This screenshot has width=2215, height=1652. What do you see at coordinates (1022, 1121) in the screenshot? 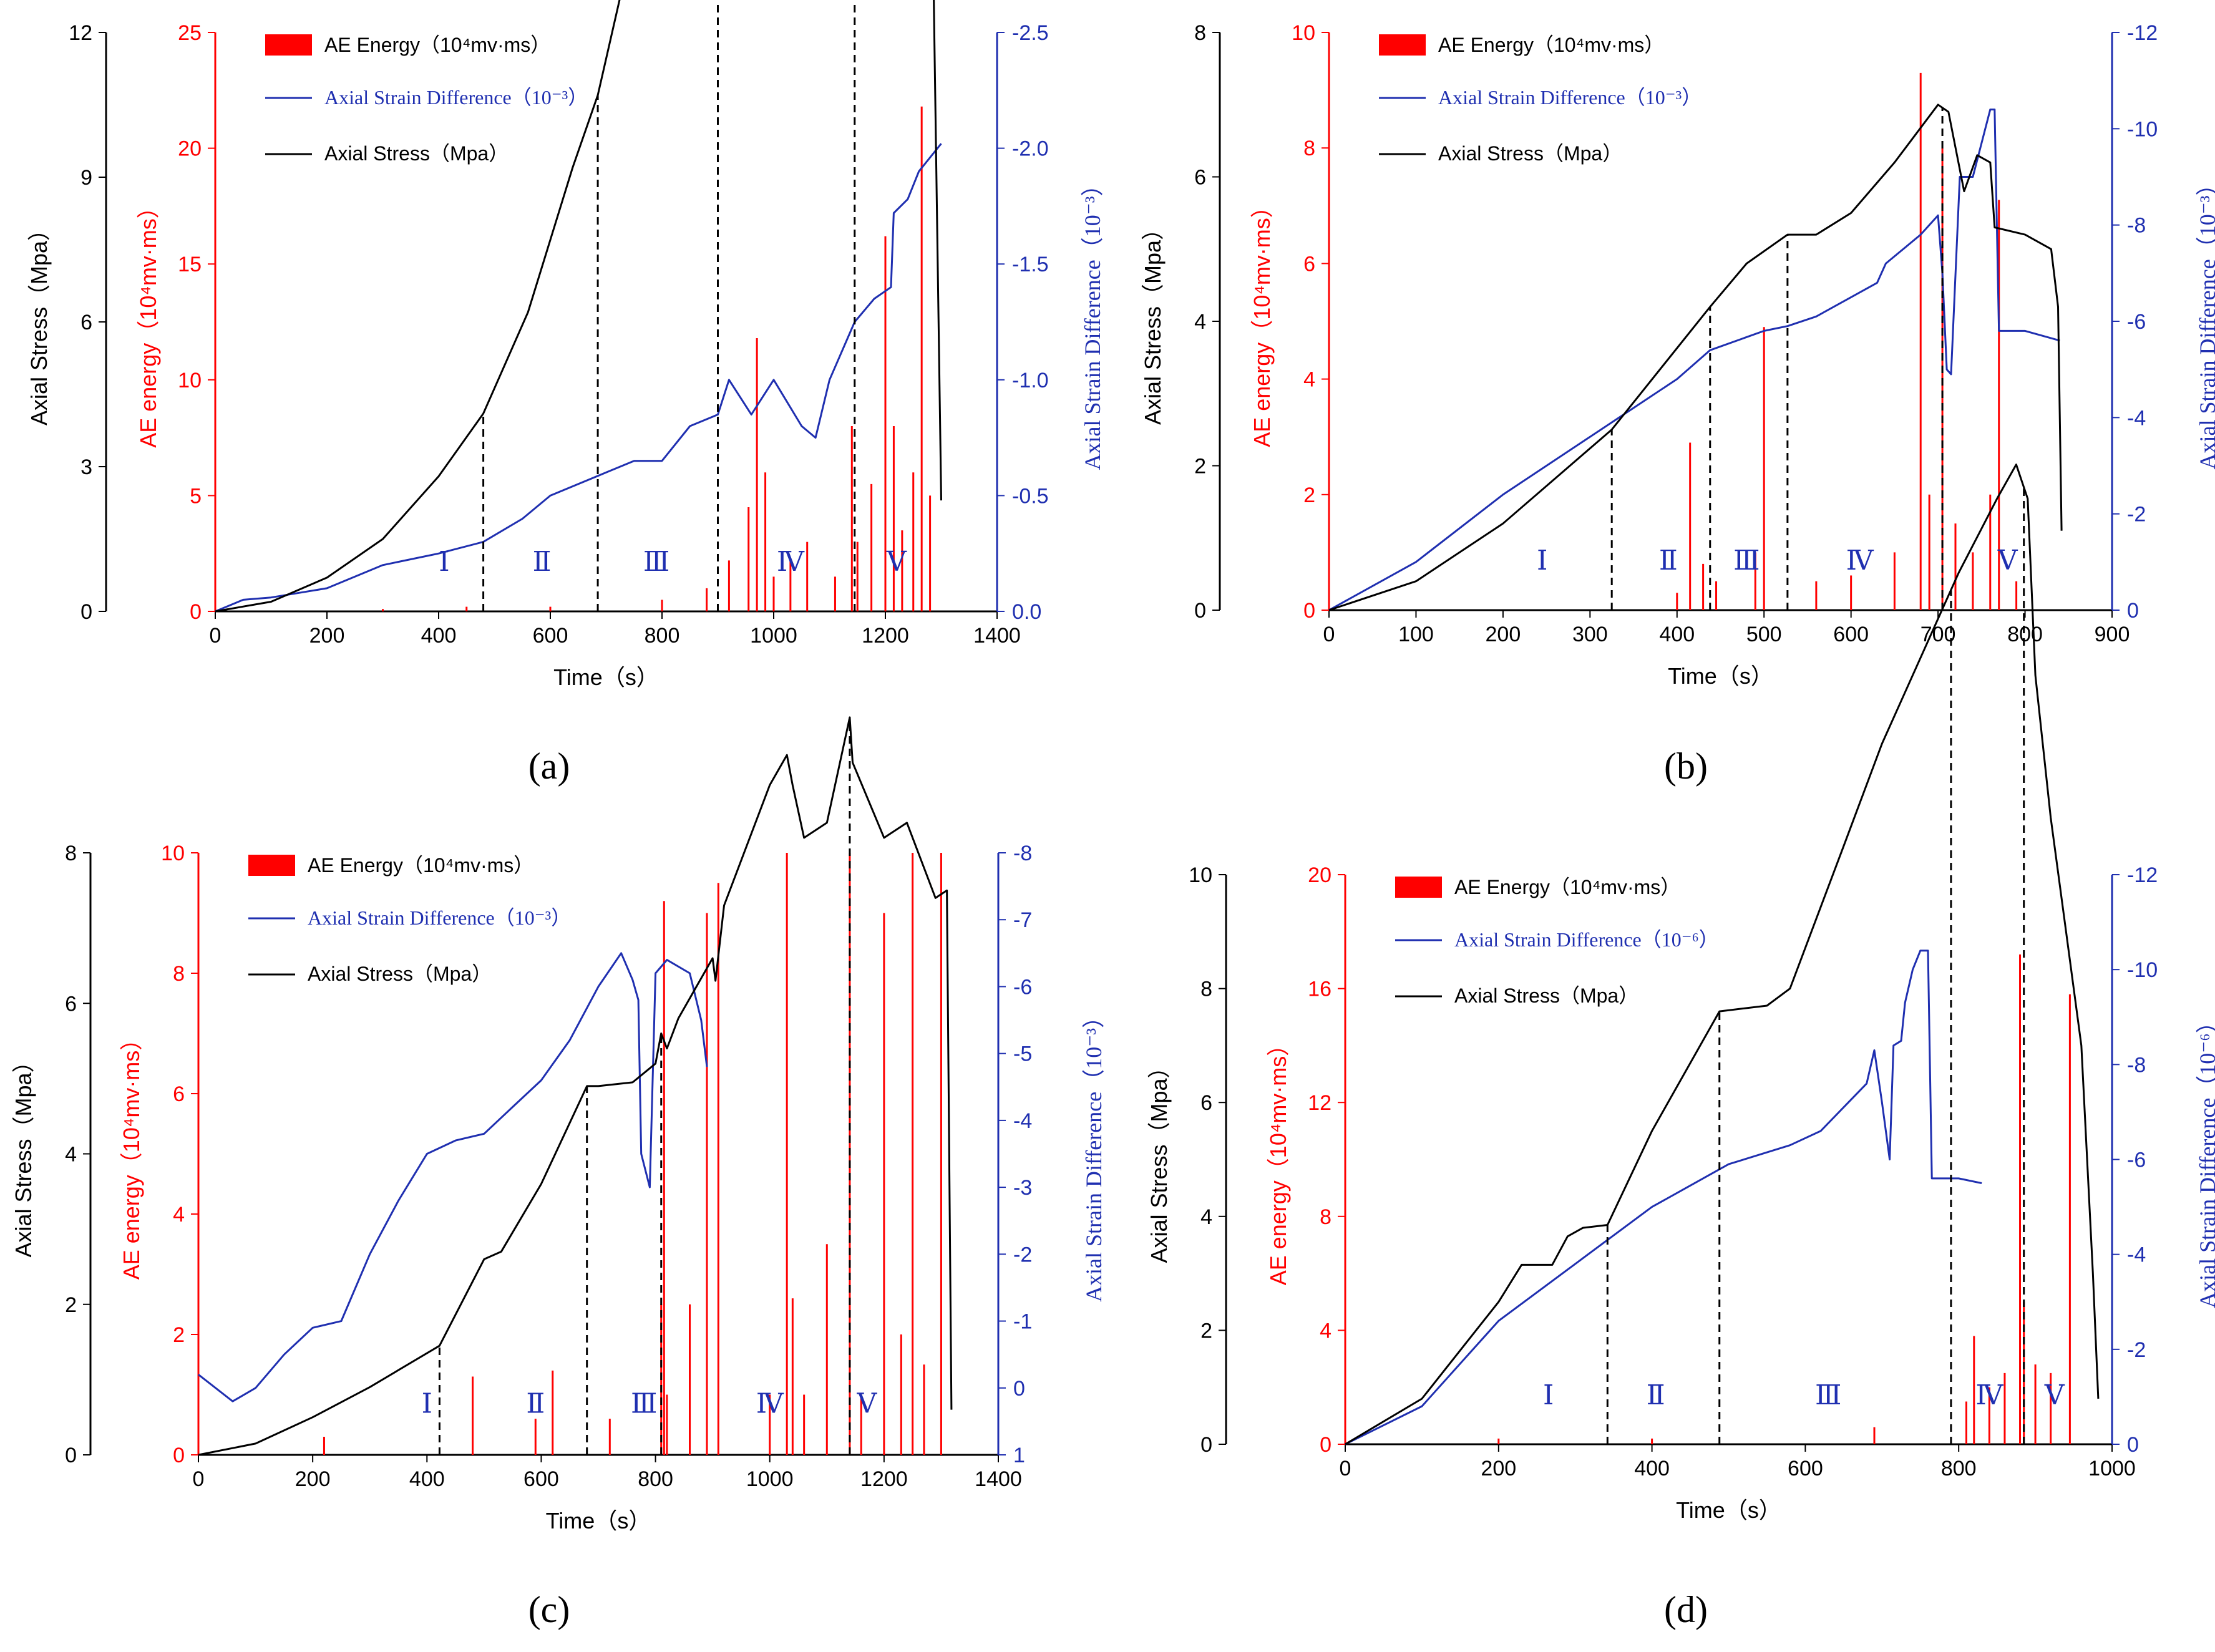
I see `strain-tick-label: -4` at bounding box center [1022, 1121].